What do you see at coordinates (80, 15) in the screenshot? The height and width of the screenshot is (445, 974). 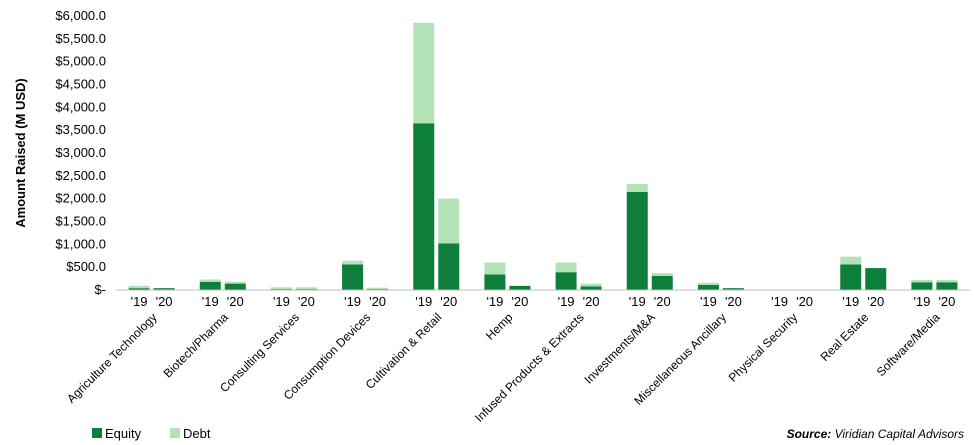 I see `y-tick-label: $6,000.0` at bounding box center [80, 15].